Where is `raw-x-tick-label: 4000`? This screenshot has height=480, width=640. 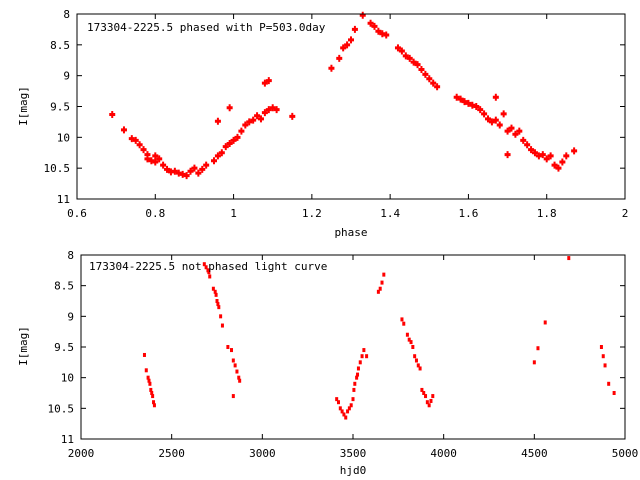
raw-x-tick-label: 4000 is located at coordinates (443, 453).